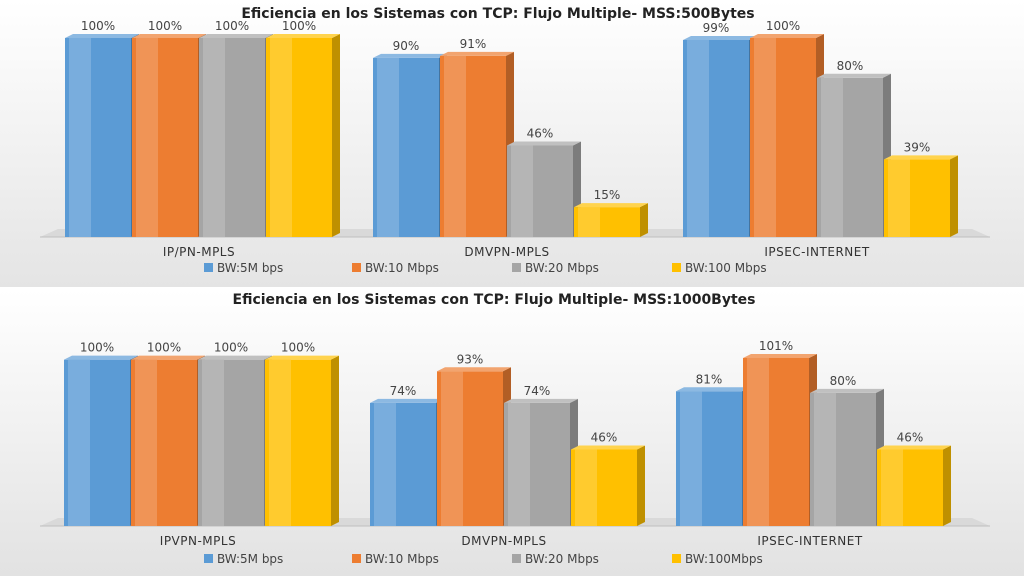 This screenshot has height=576, width=1024. What do you see at coordinates (512, 289) in the screenshot?
I see `panel-divider` at bounding box center [512, 289].